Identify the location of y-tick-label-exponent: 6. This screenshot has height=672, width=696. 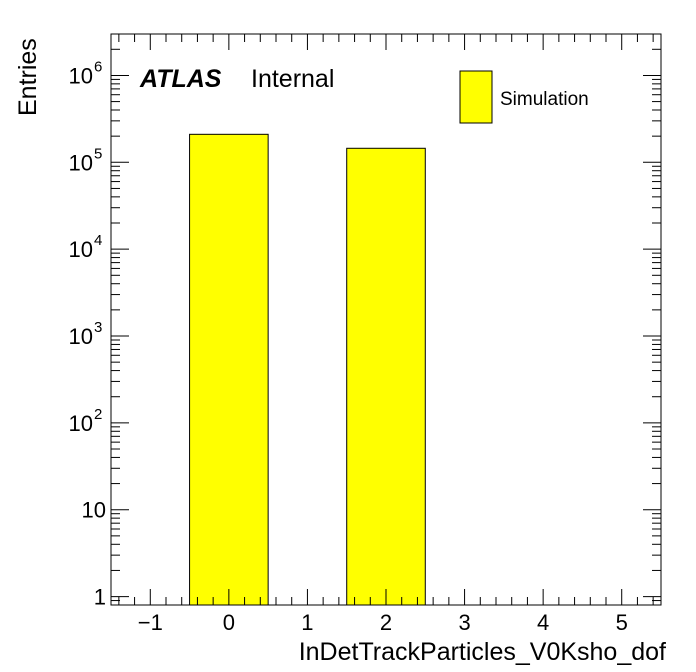
(98, 66).